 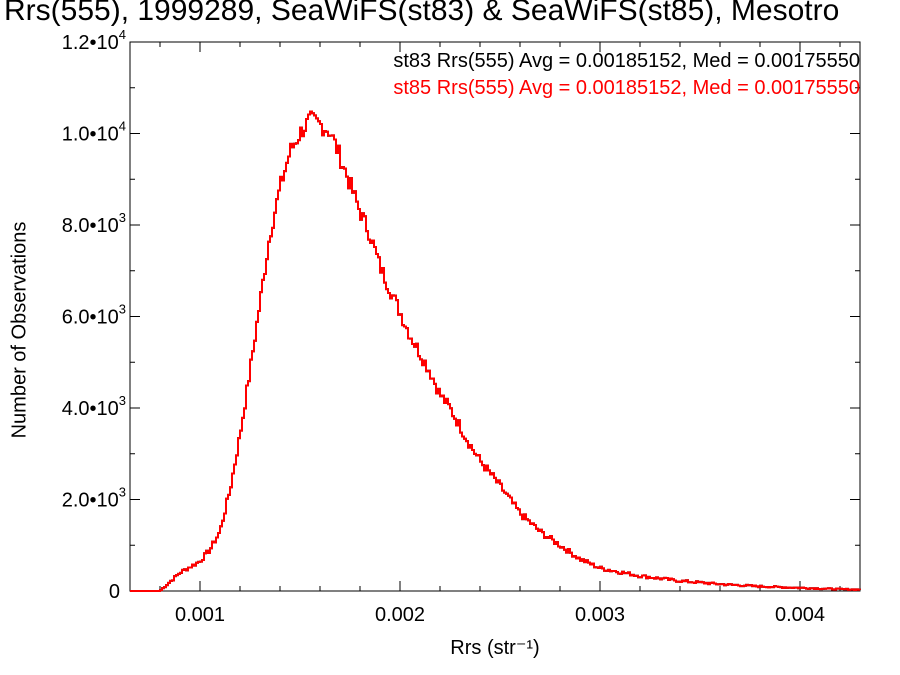 I want to click on y-axis-label: Number of Observations, so click(x=19, y=330).